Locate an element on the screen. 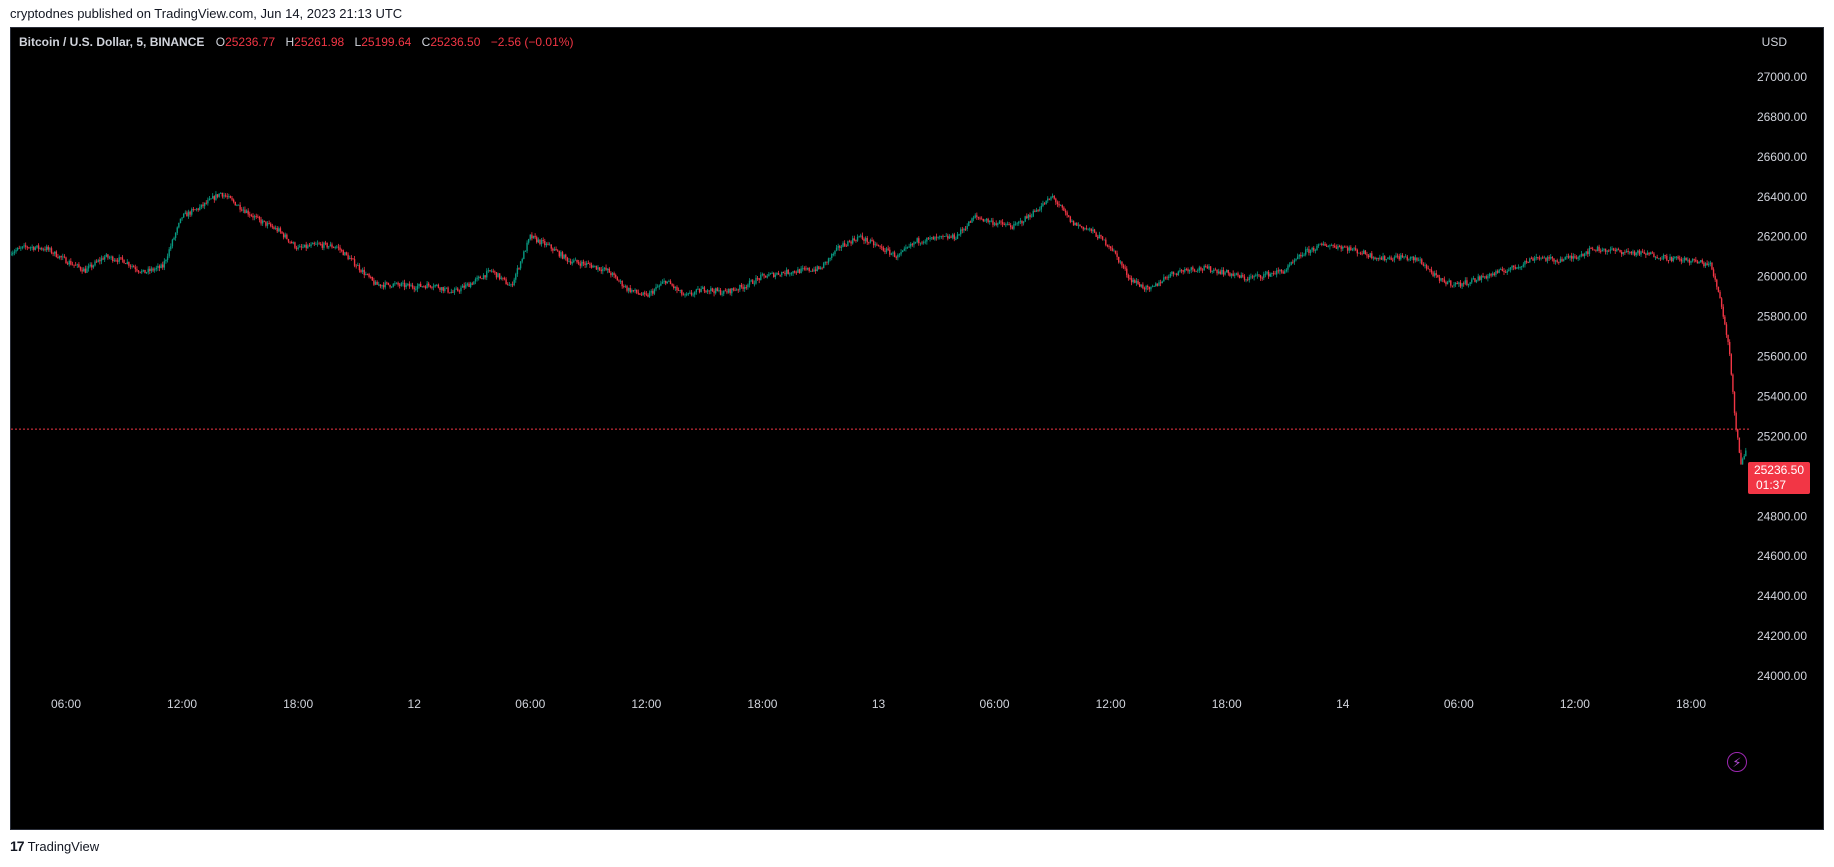  time-tick-label: 18:00 is located at coordinates (298, 704).